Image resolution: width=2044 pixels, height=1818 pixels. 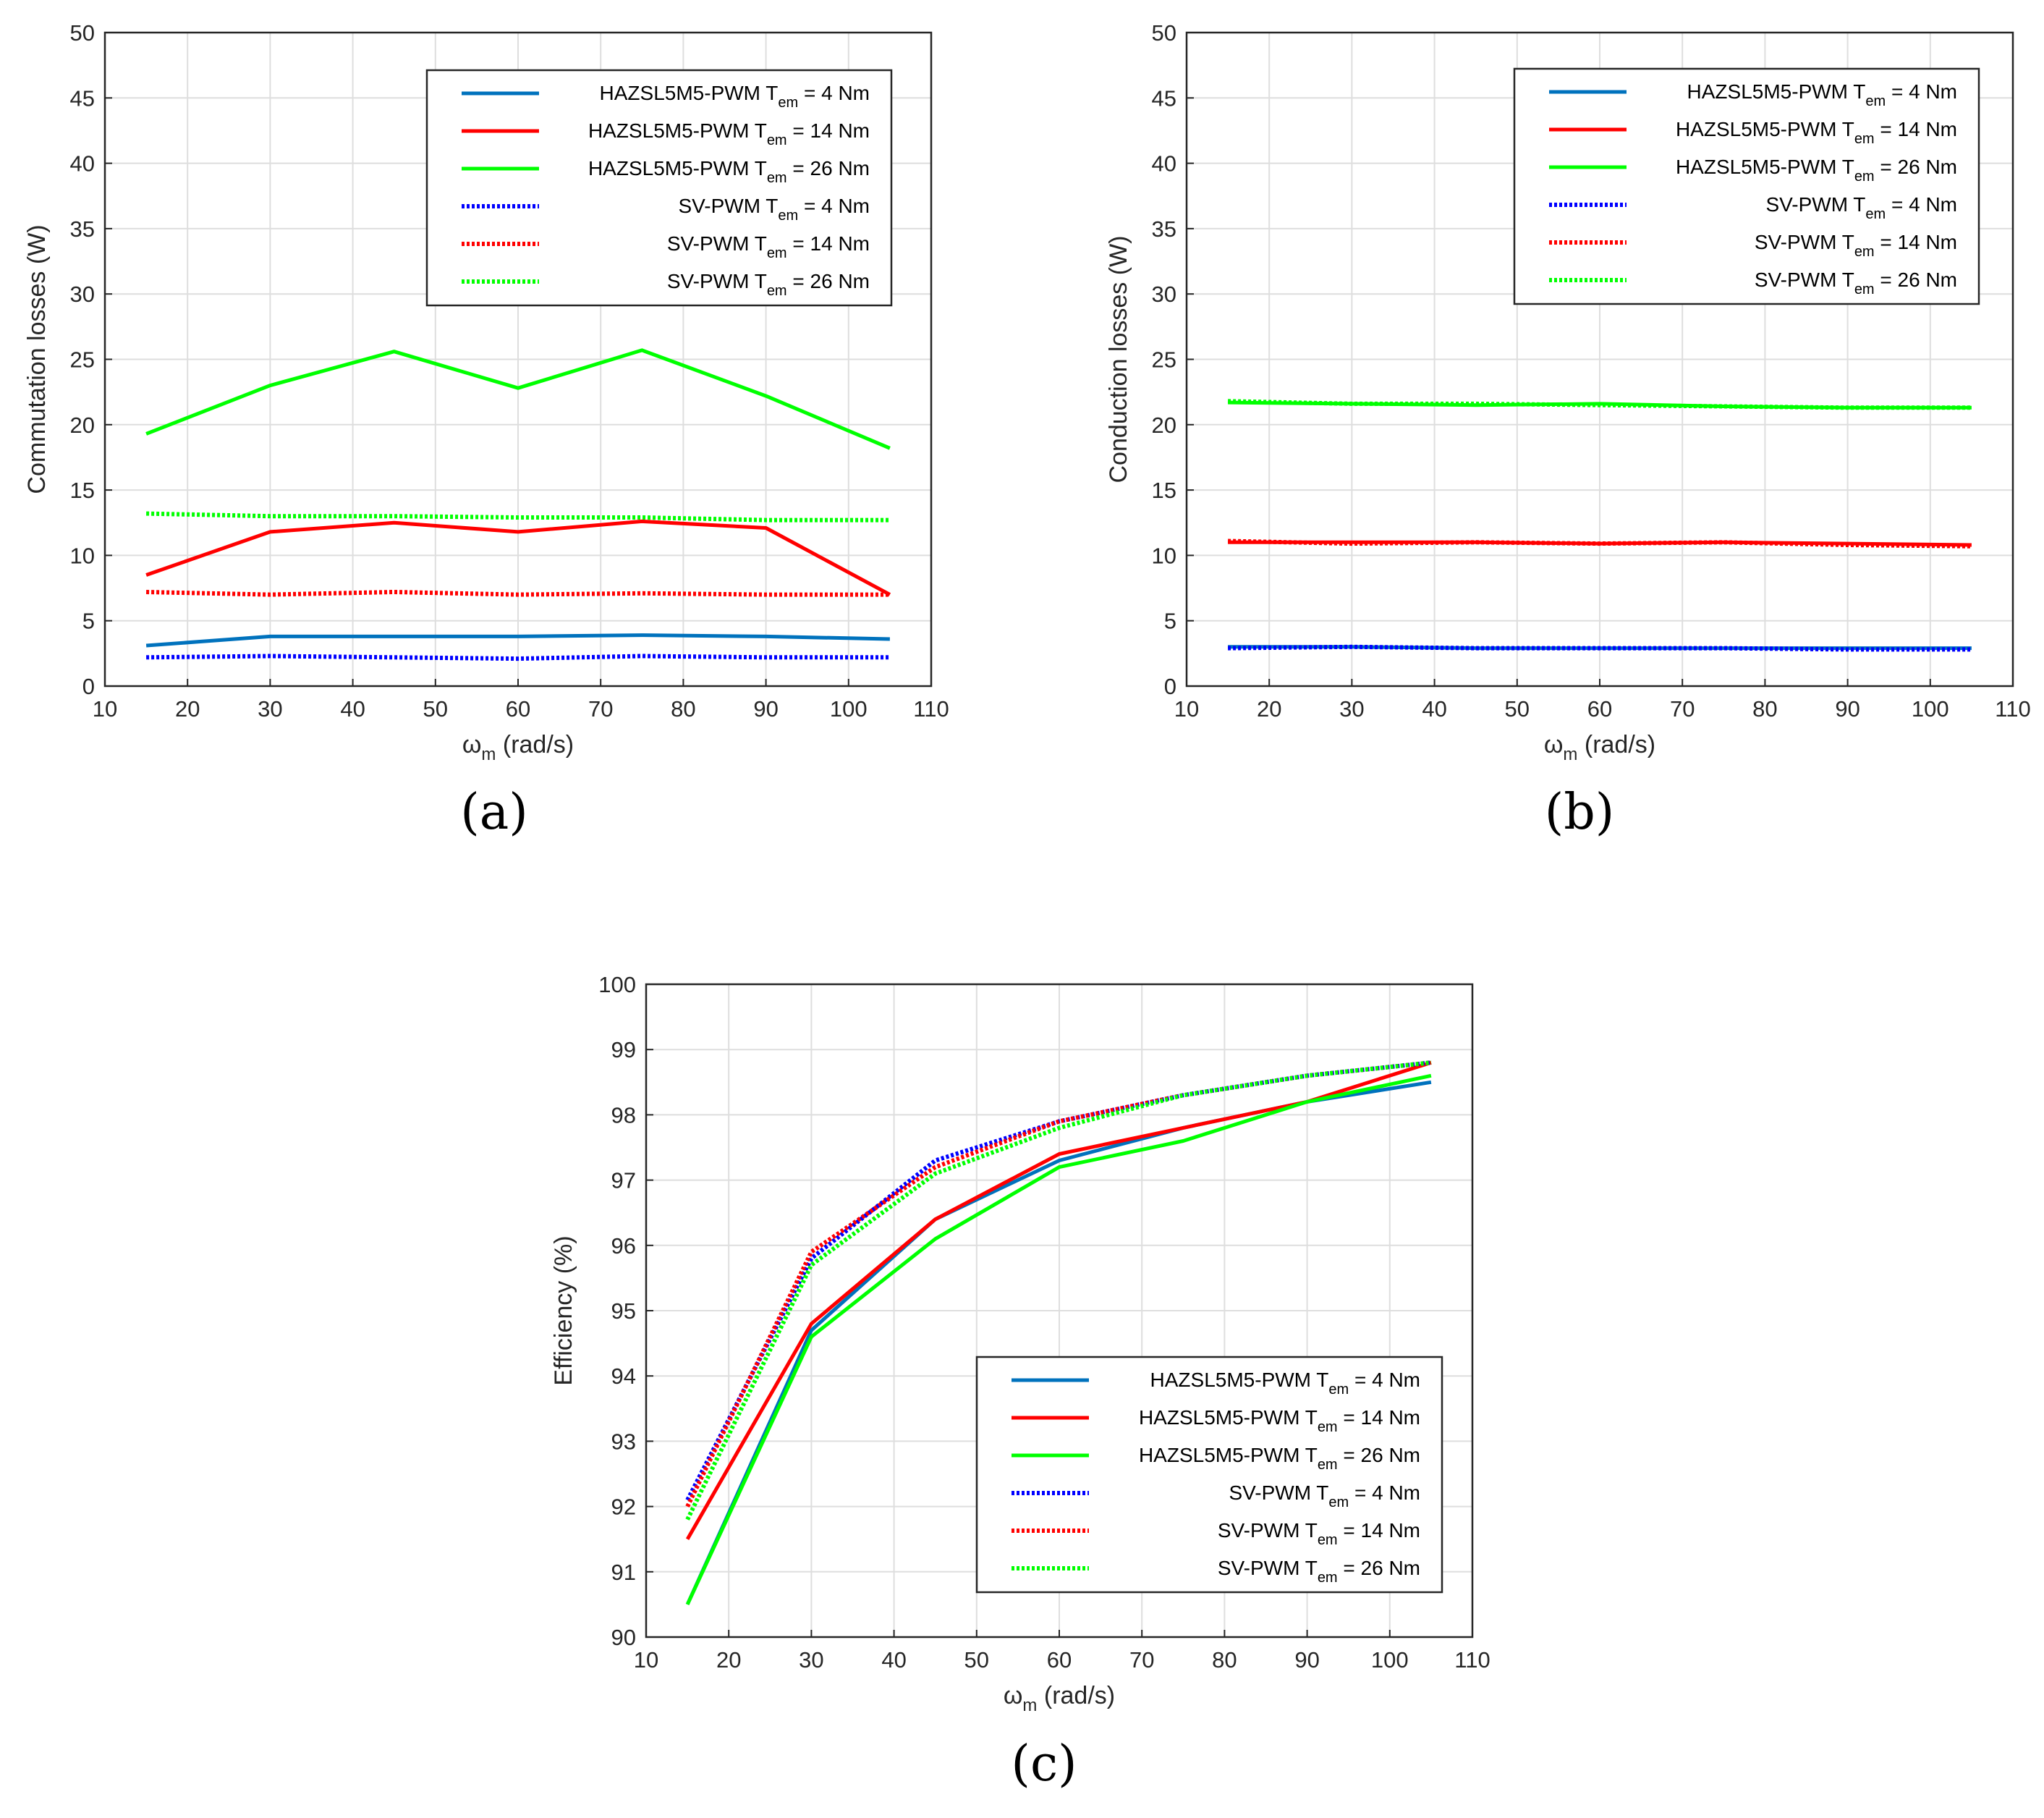 What do you see at coordinates (623, 1637) in the screenshot?
I see `y-tick-label: 90` at bounding box center [623, 1637].